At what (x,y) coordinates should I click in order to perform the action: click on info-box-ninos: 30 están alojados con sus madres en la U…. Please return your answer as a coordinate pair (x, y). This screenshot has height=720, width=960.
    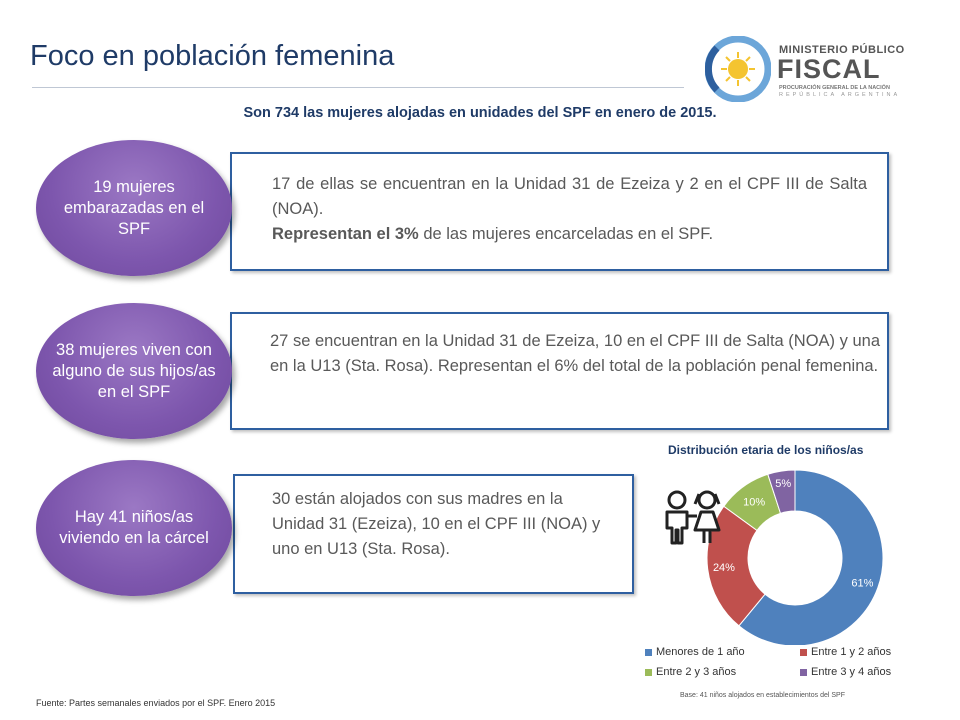
    Looking at the image, I should click on (433, 534).